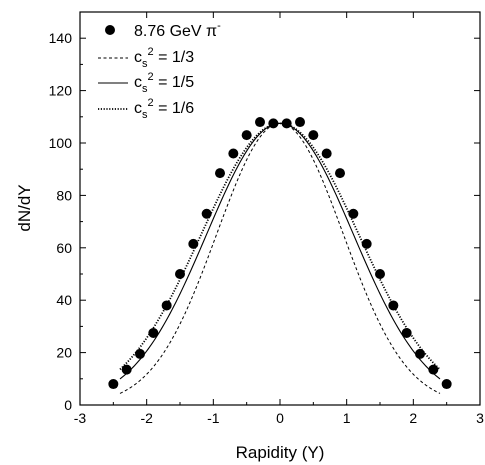 The height and width of the screenshot is (465, 485). I want to click on x-tick-label: 2, so click(413, 418).